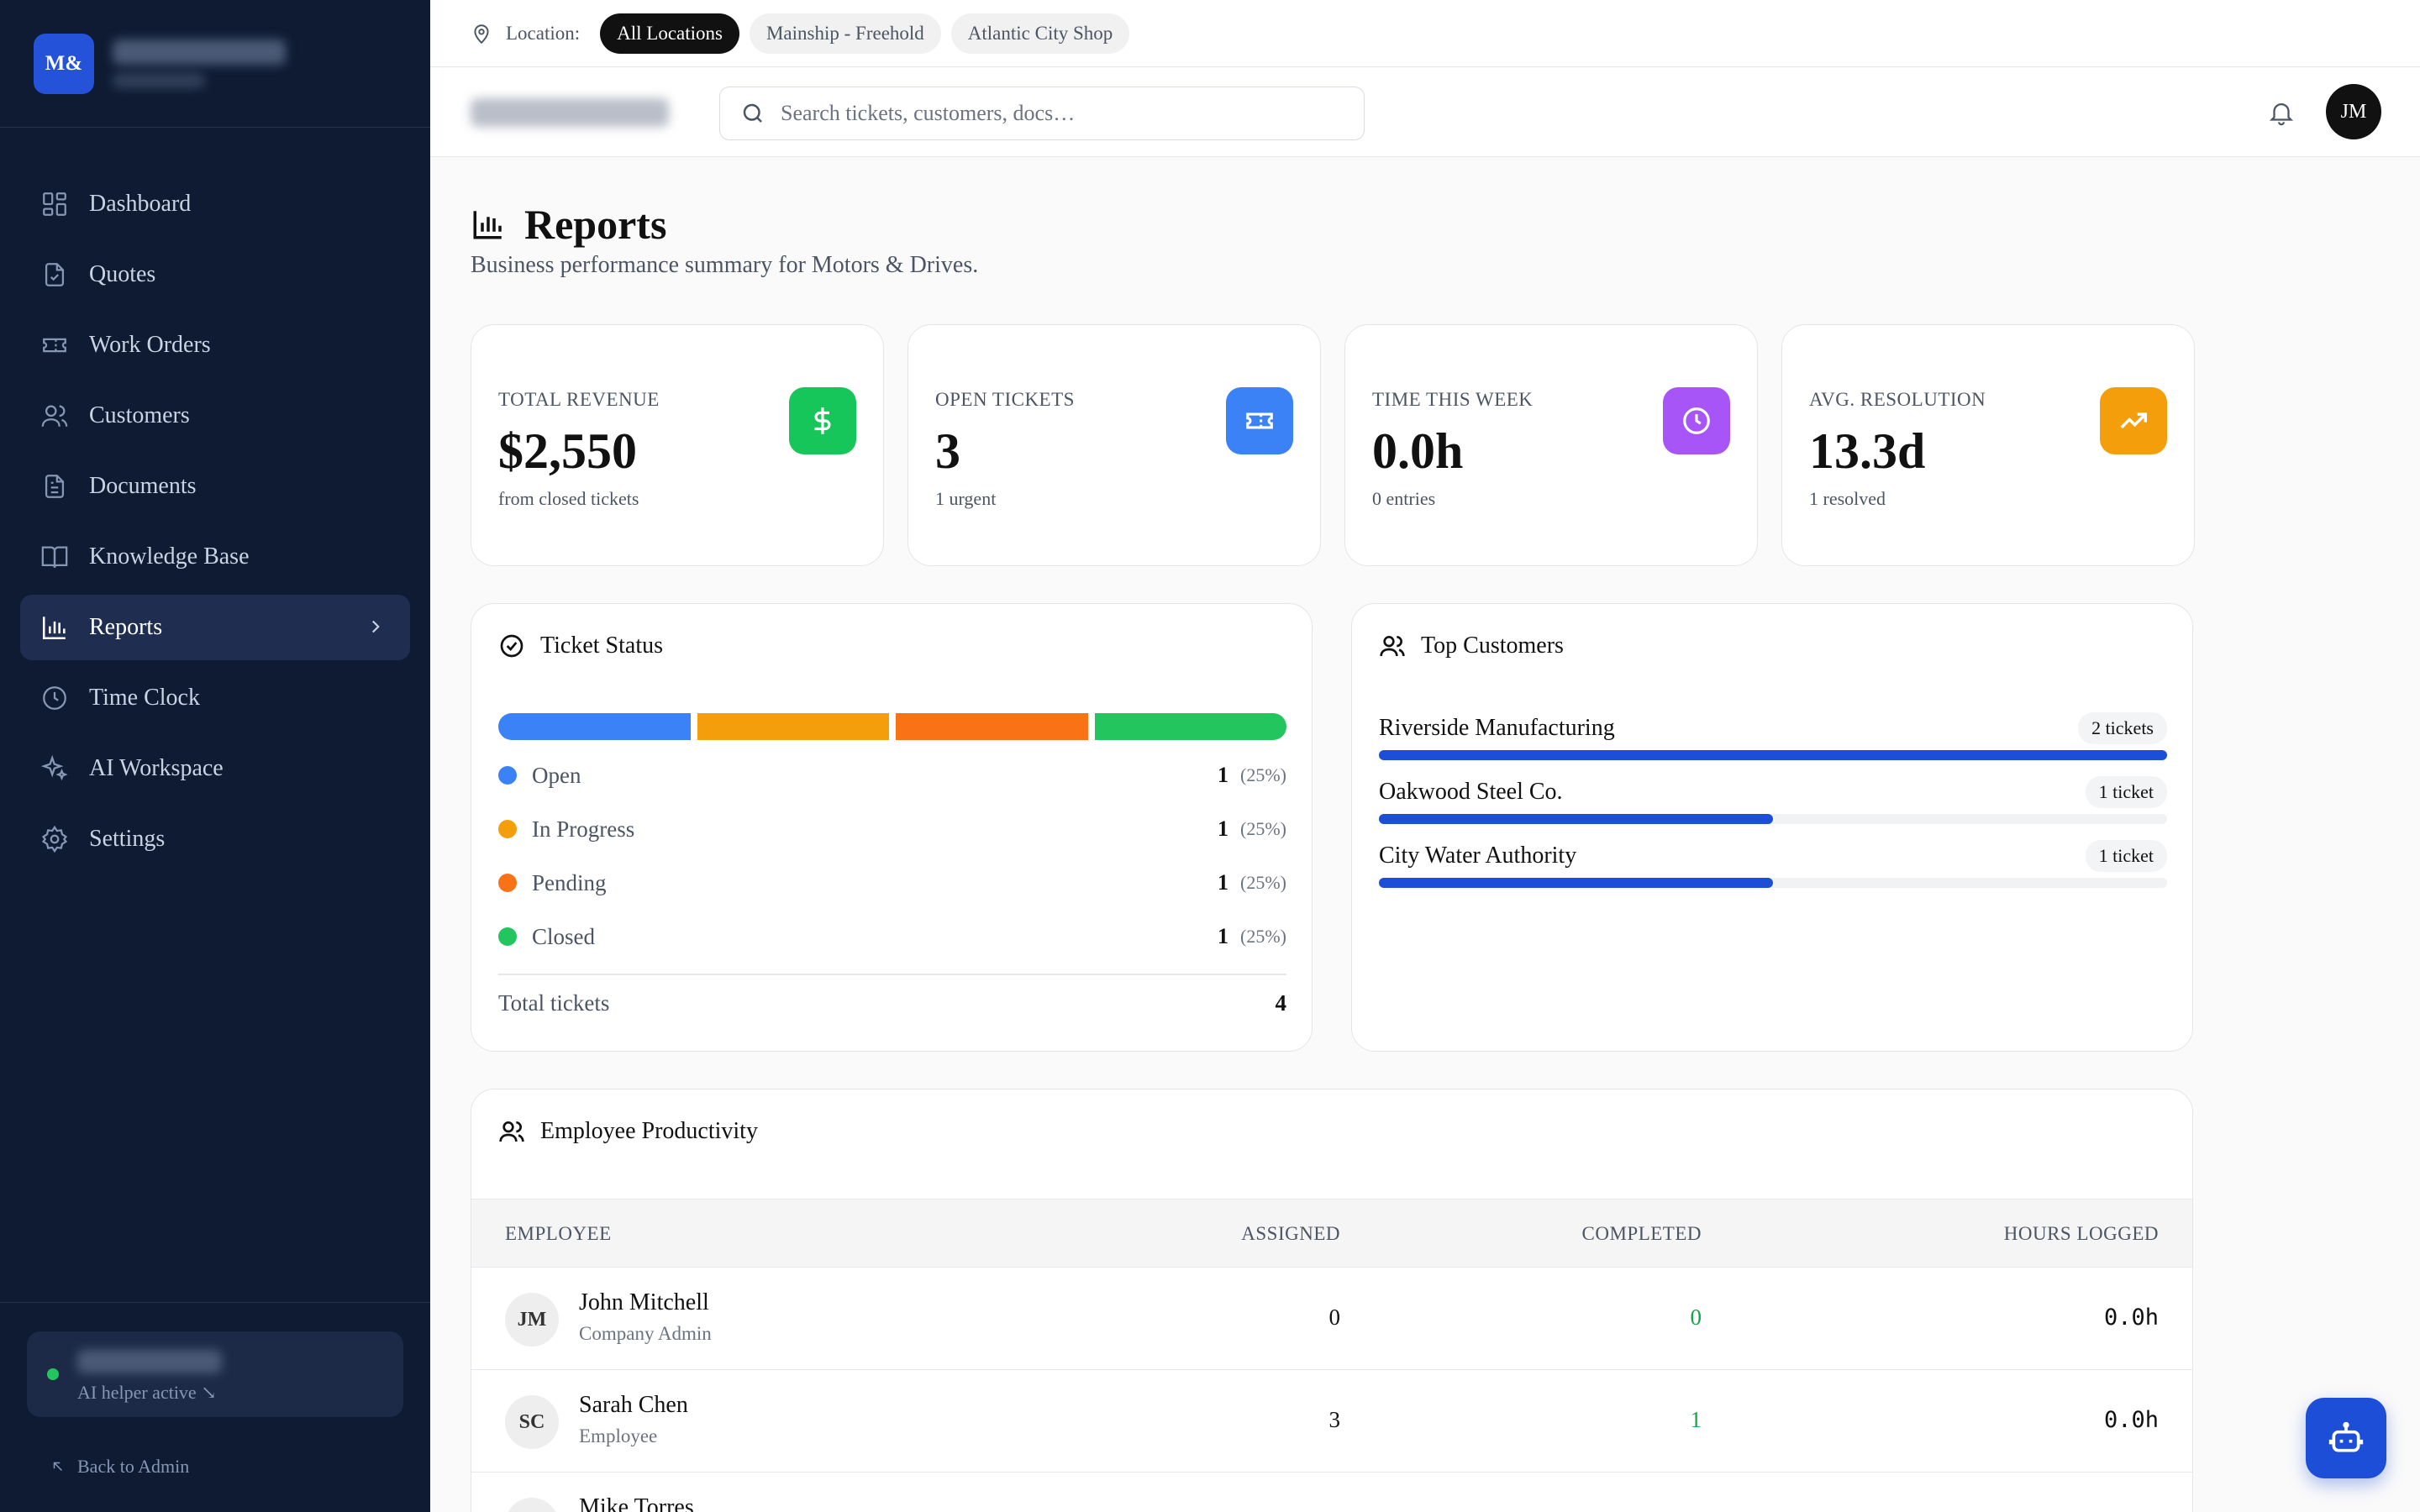  I want to click on trending-up-icon, so click(2133, 420).